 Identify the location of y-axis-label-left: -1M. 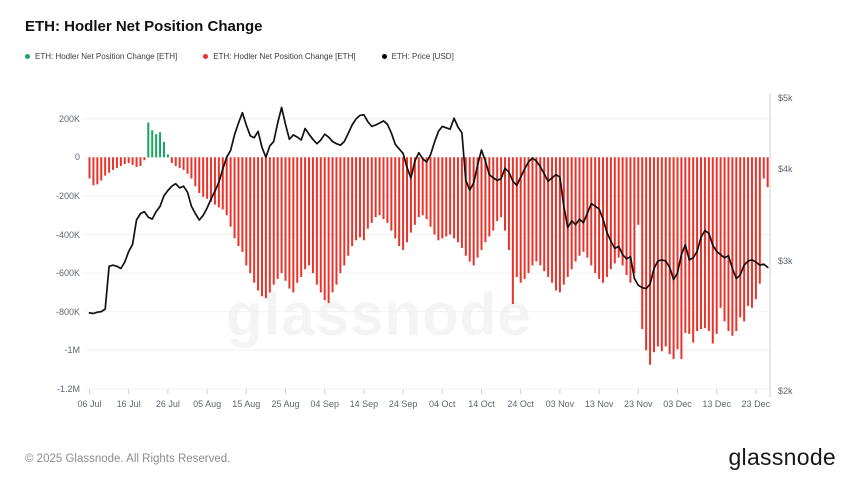
(72, 350).